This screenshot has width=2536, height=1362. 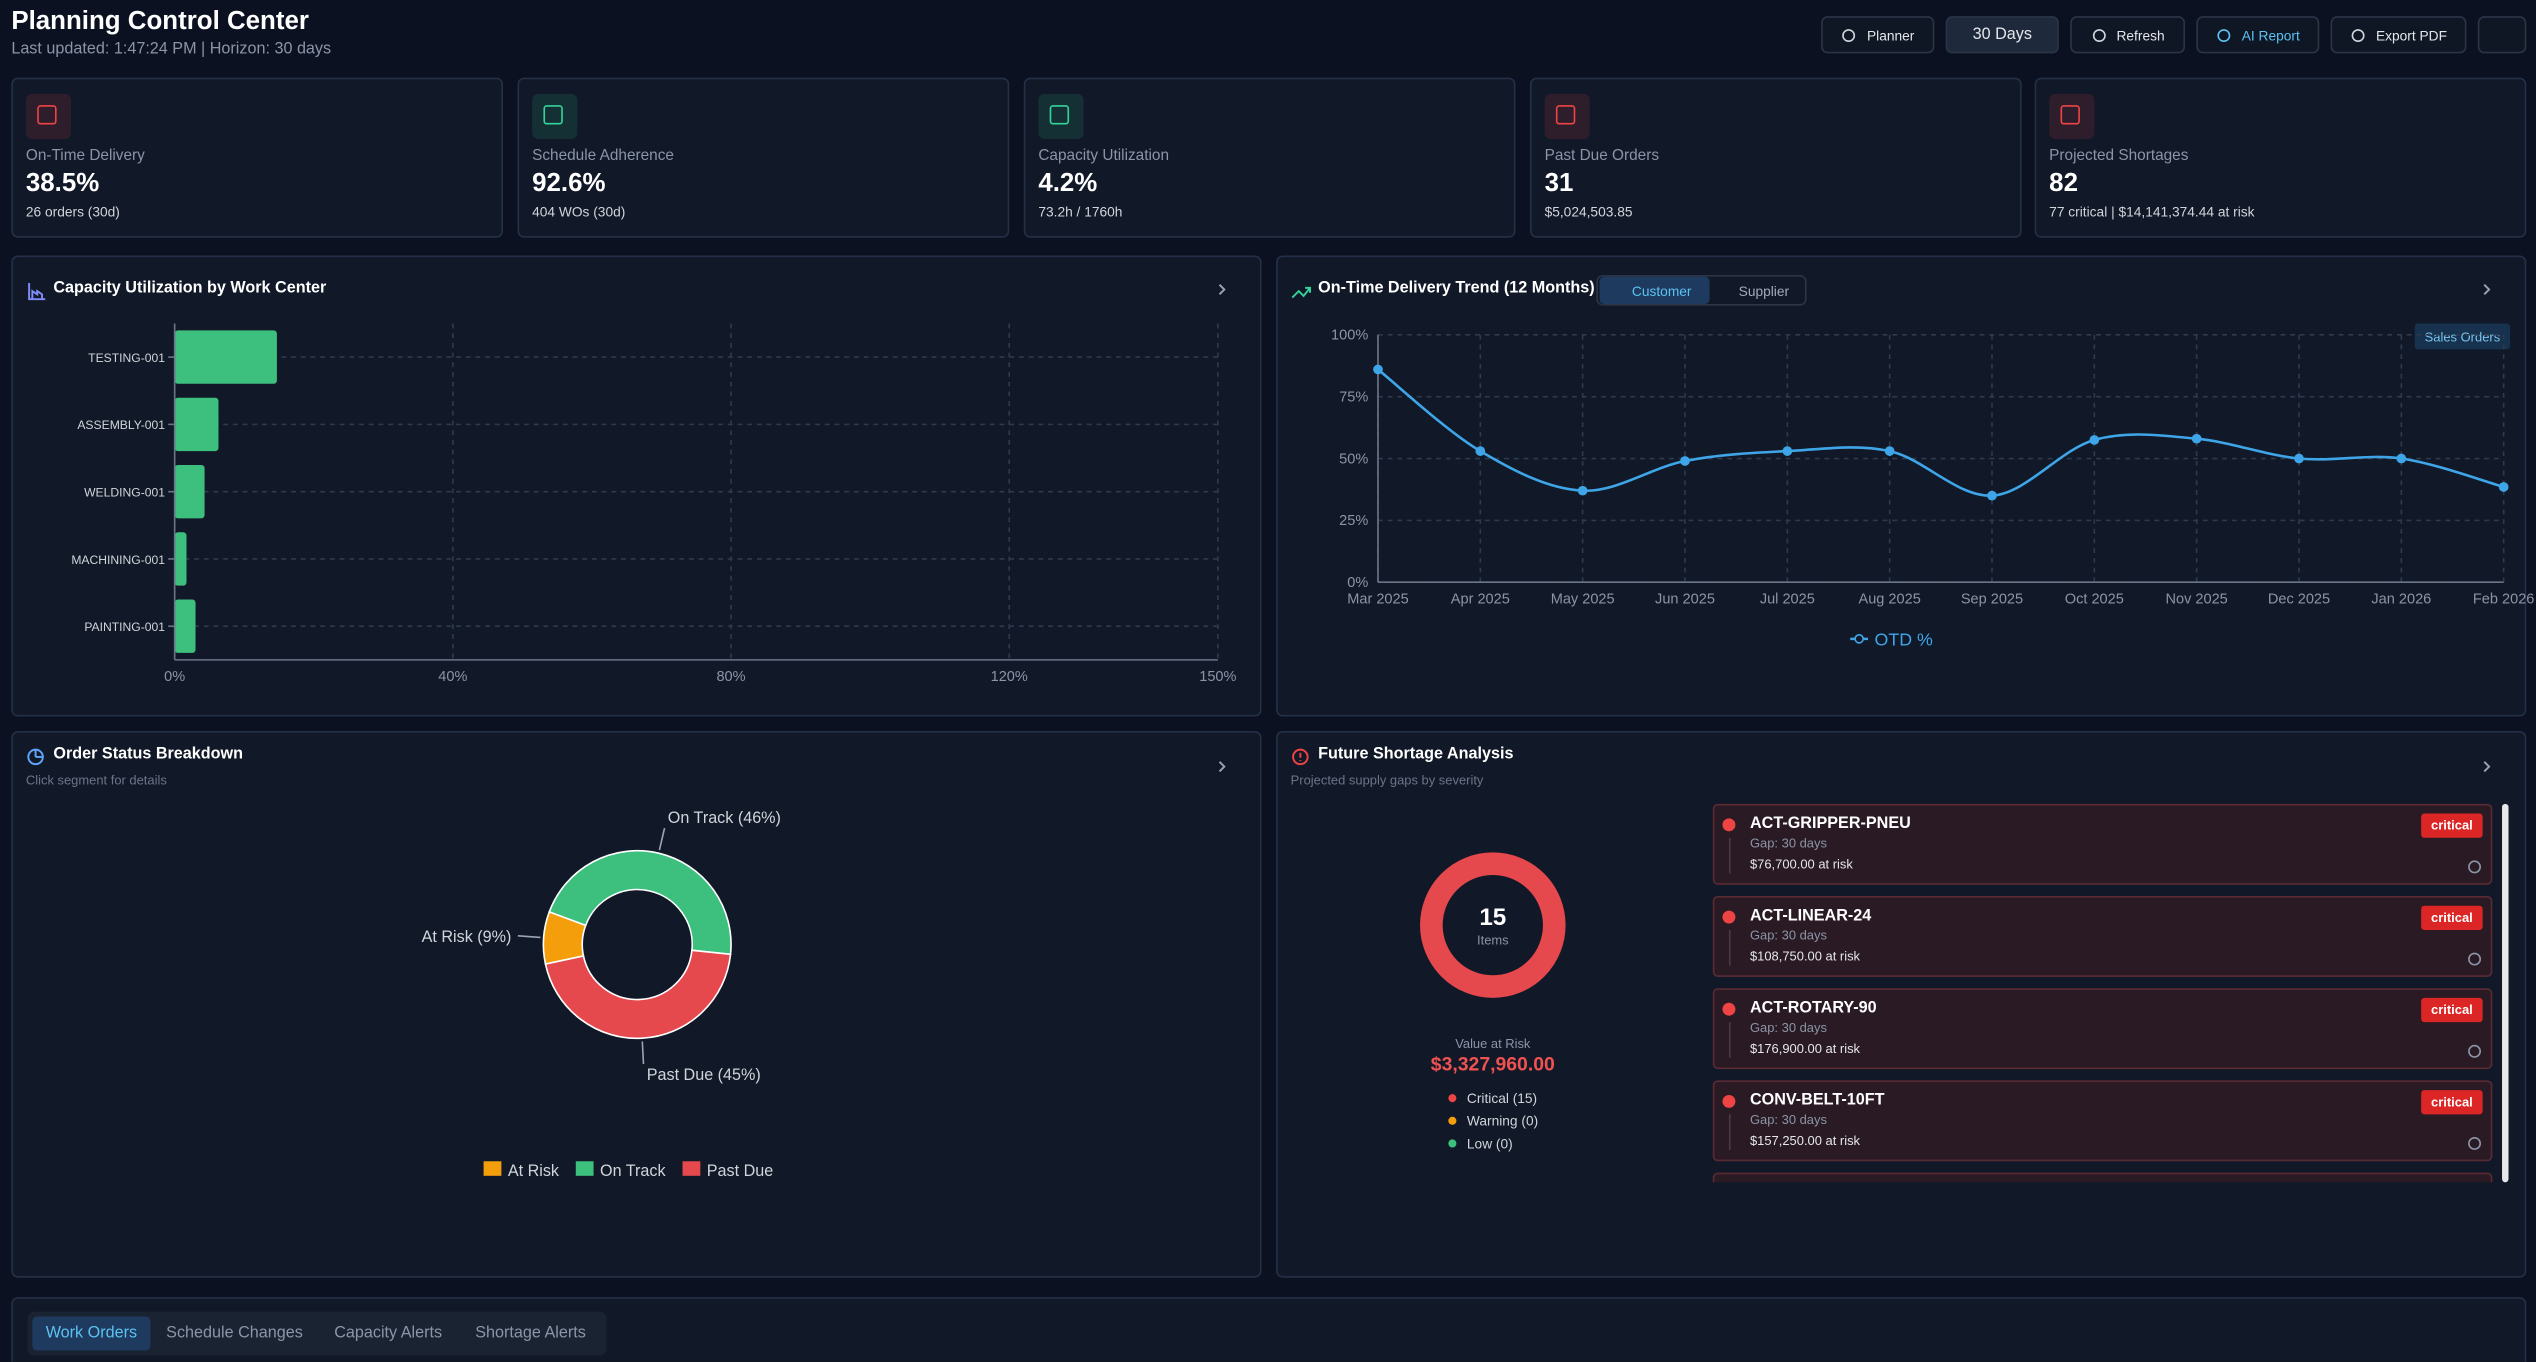 I want to click on series-badge: Sales Orders, so click(x=2462, y=336).